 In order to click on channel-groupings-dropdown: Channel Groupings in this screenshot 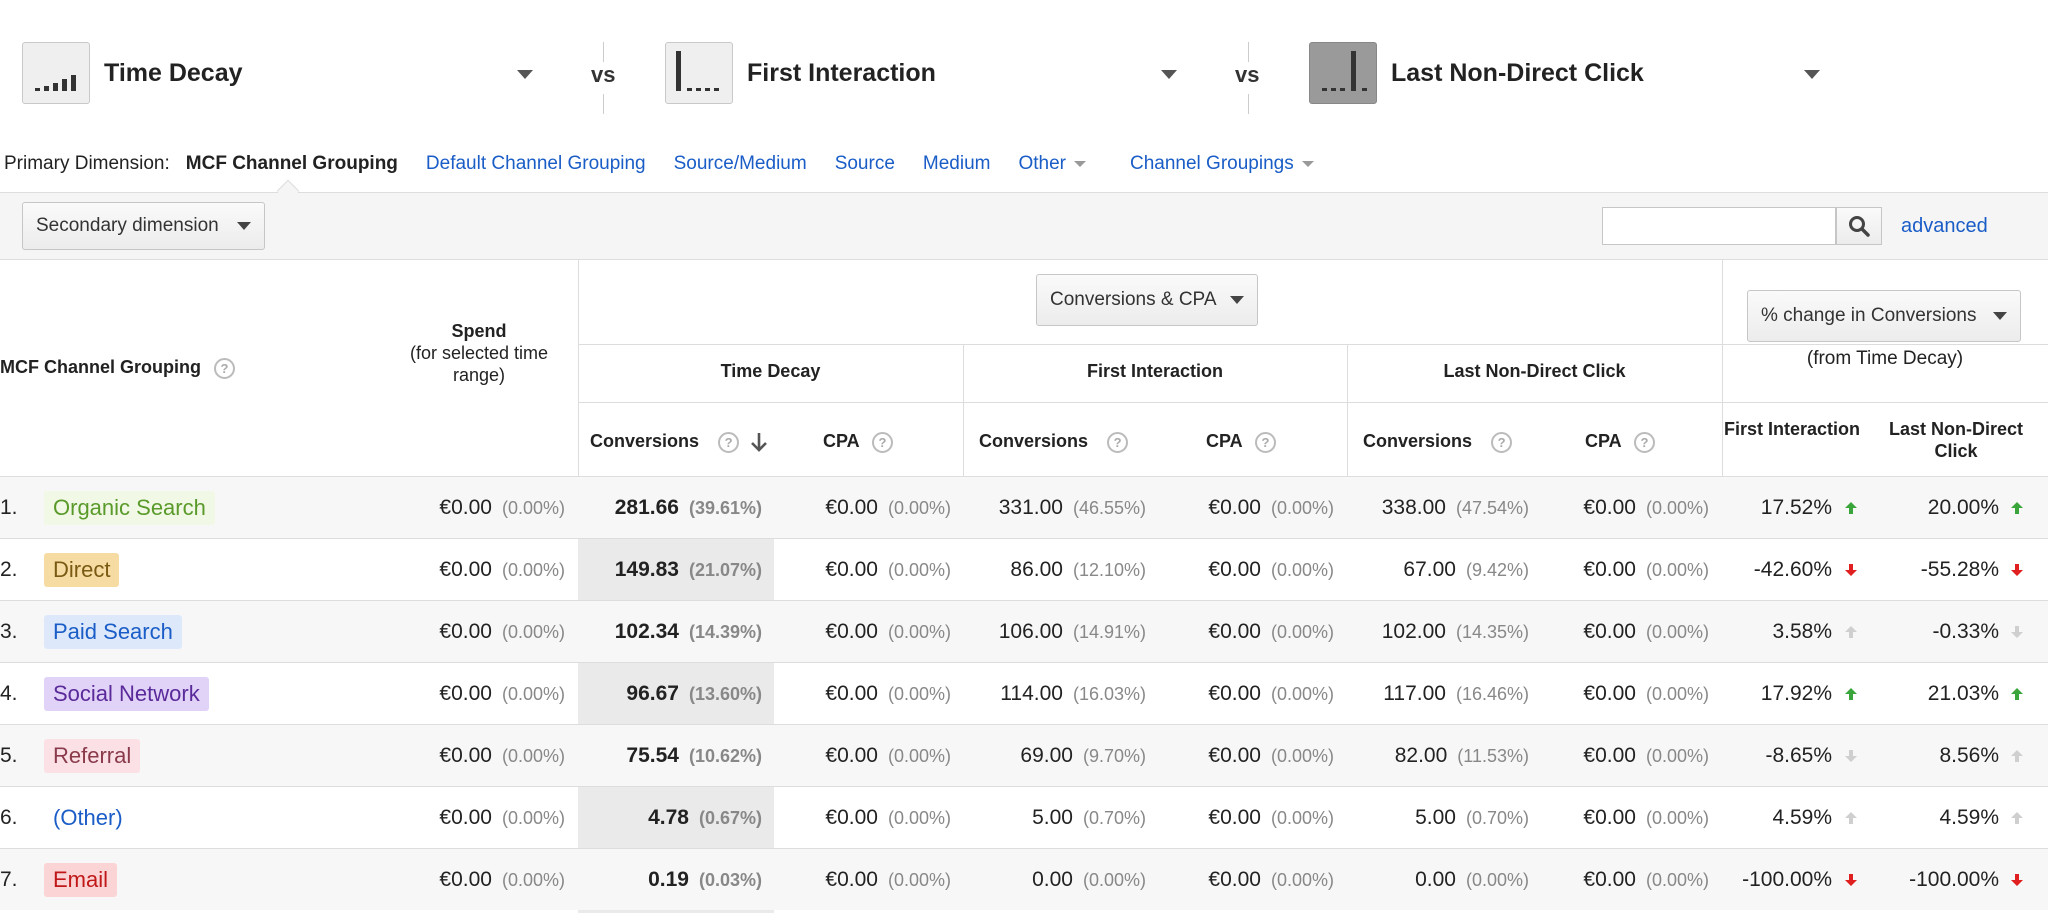, I will do `click(1222, 164)`.